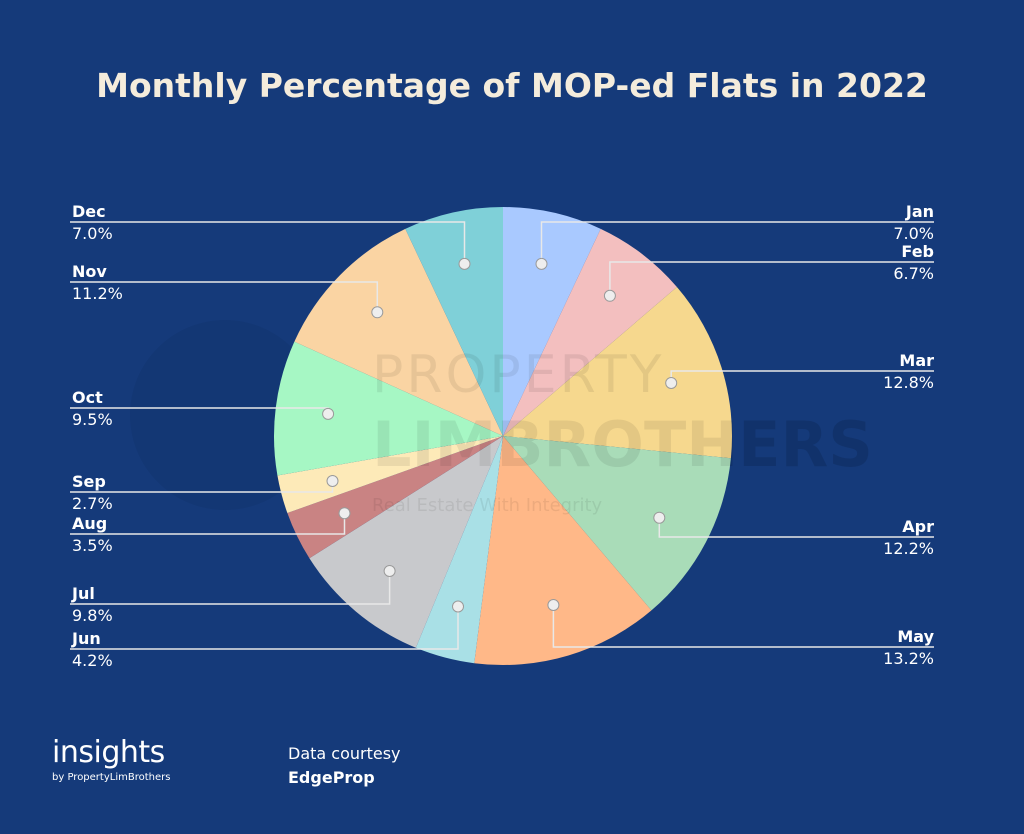  Describe the element at coordinates (331, 777) in the screenshot. I see `credit-source: EdgeProp` at that location.